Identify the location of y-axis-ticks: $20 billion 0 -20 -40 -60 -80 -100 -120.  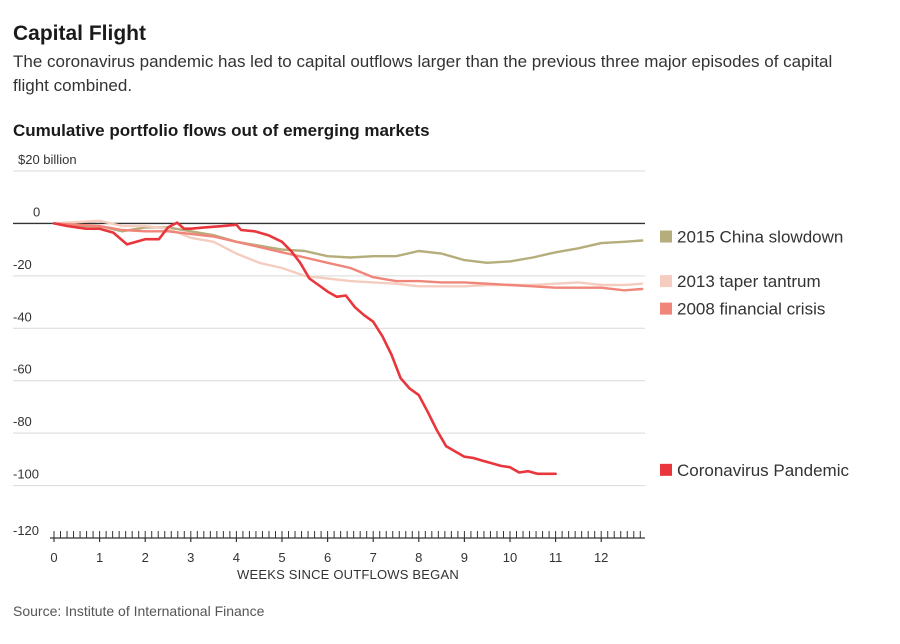
(45, 345).